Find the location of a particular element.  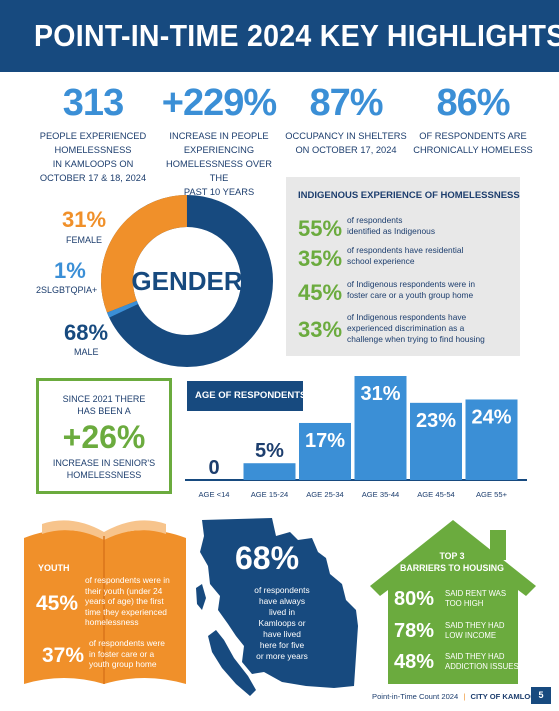

age-category-label: AGE 15-24 is located at coordinates (270, 494).